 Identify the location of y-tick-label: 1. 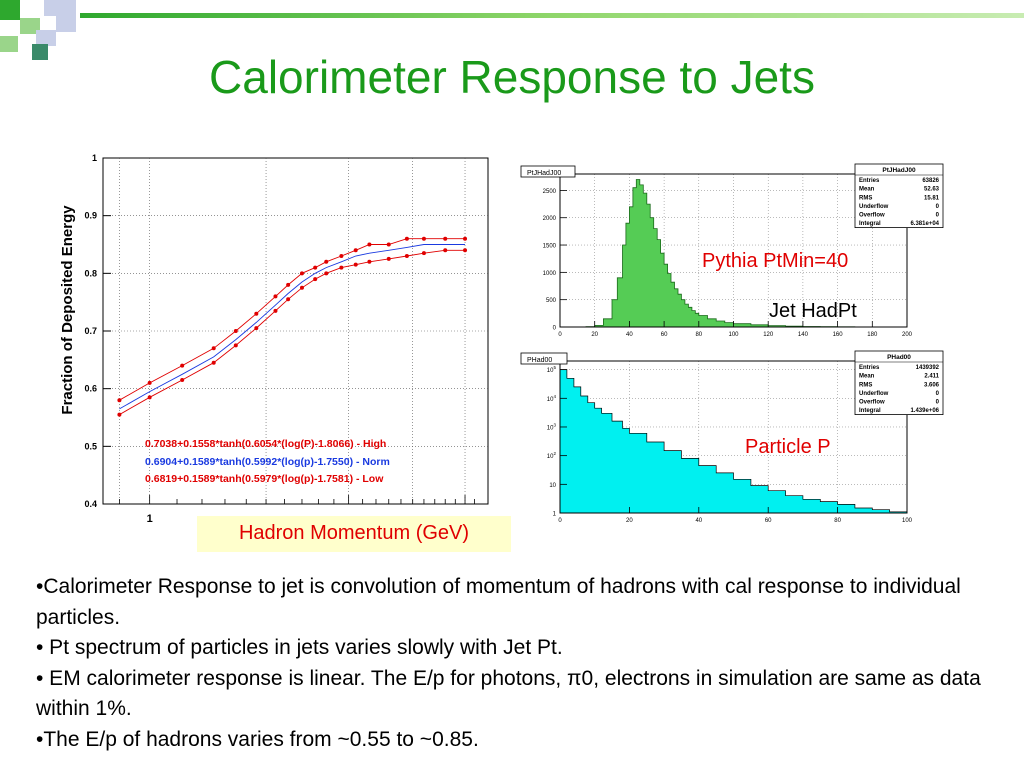
(94, 158).